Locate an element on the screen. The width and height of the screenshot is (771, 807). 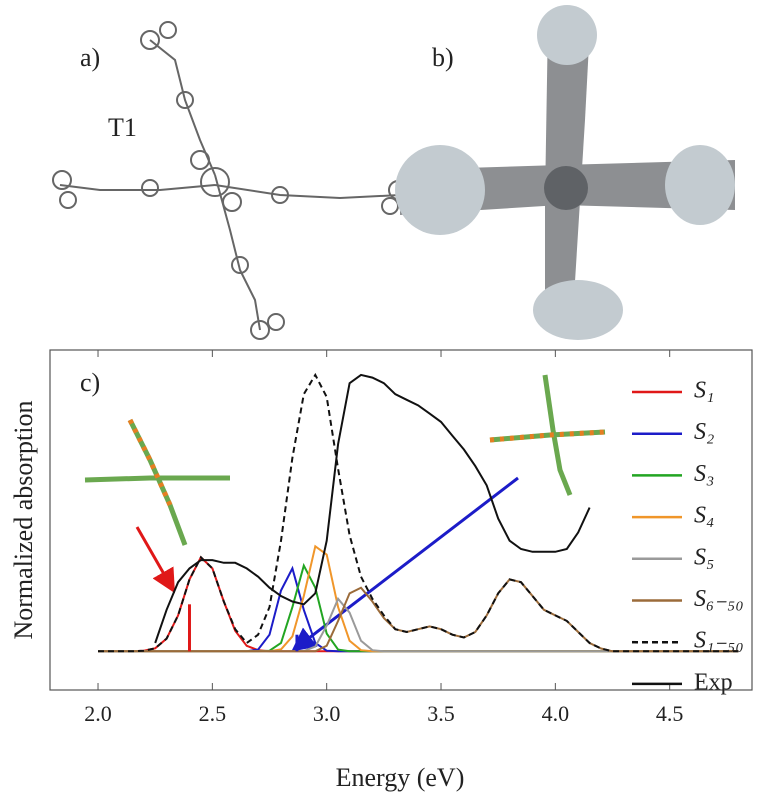
legend-label: S₅ is located at coordinates (704, 557).